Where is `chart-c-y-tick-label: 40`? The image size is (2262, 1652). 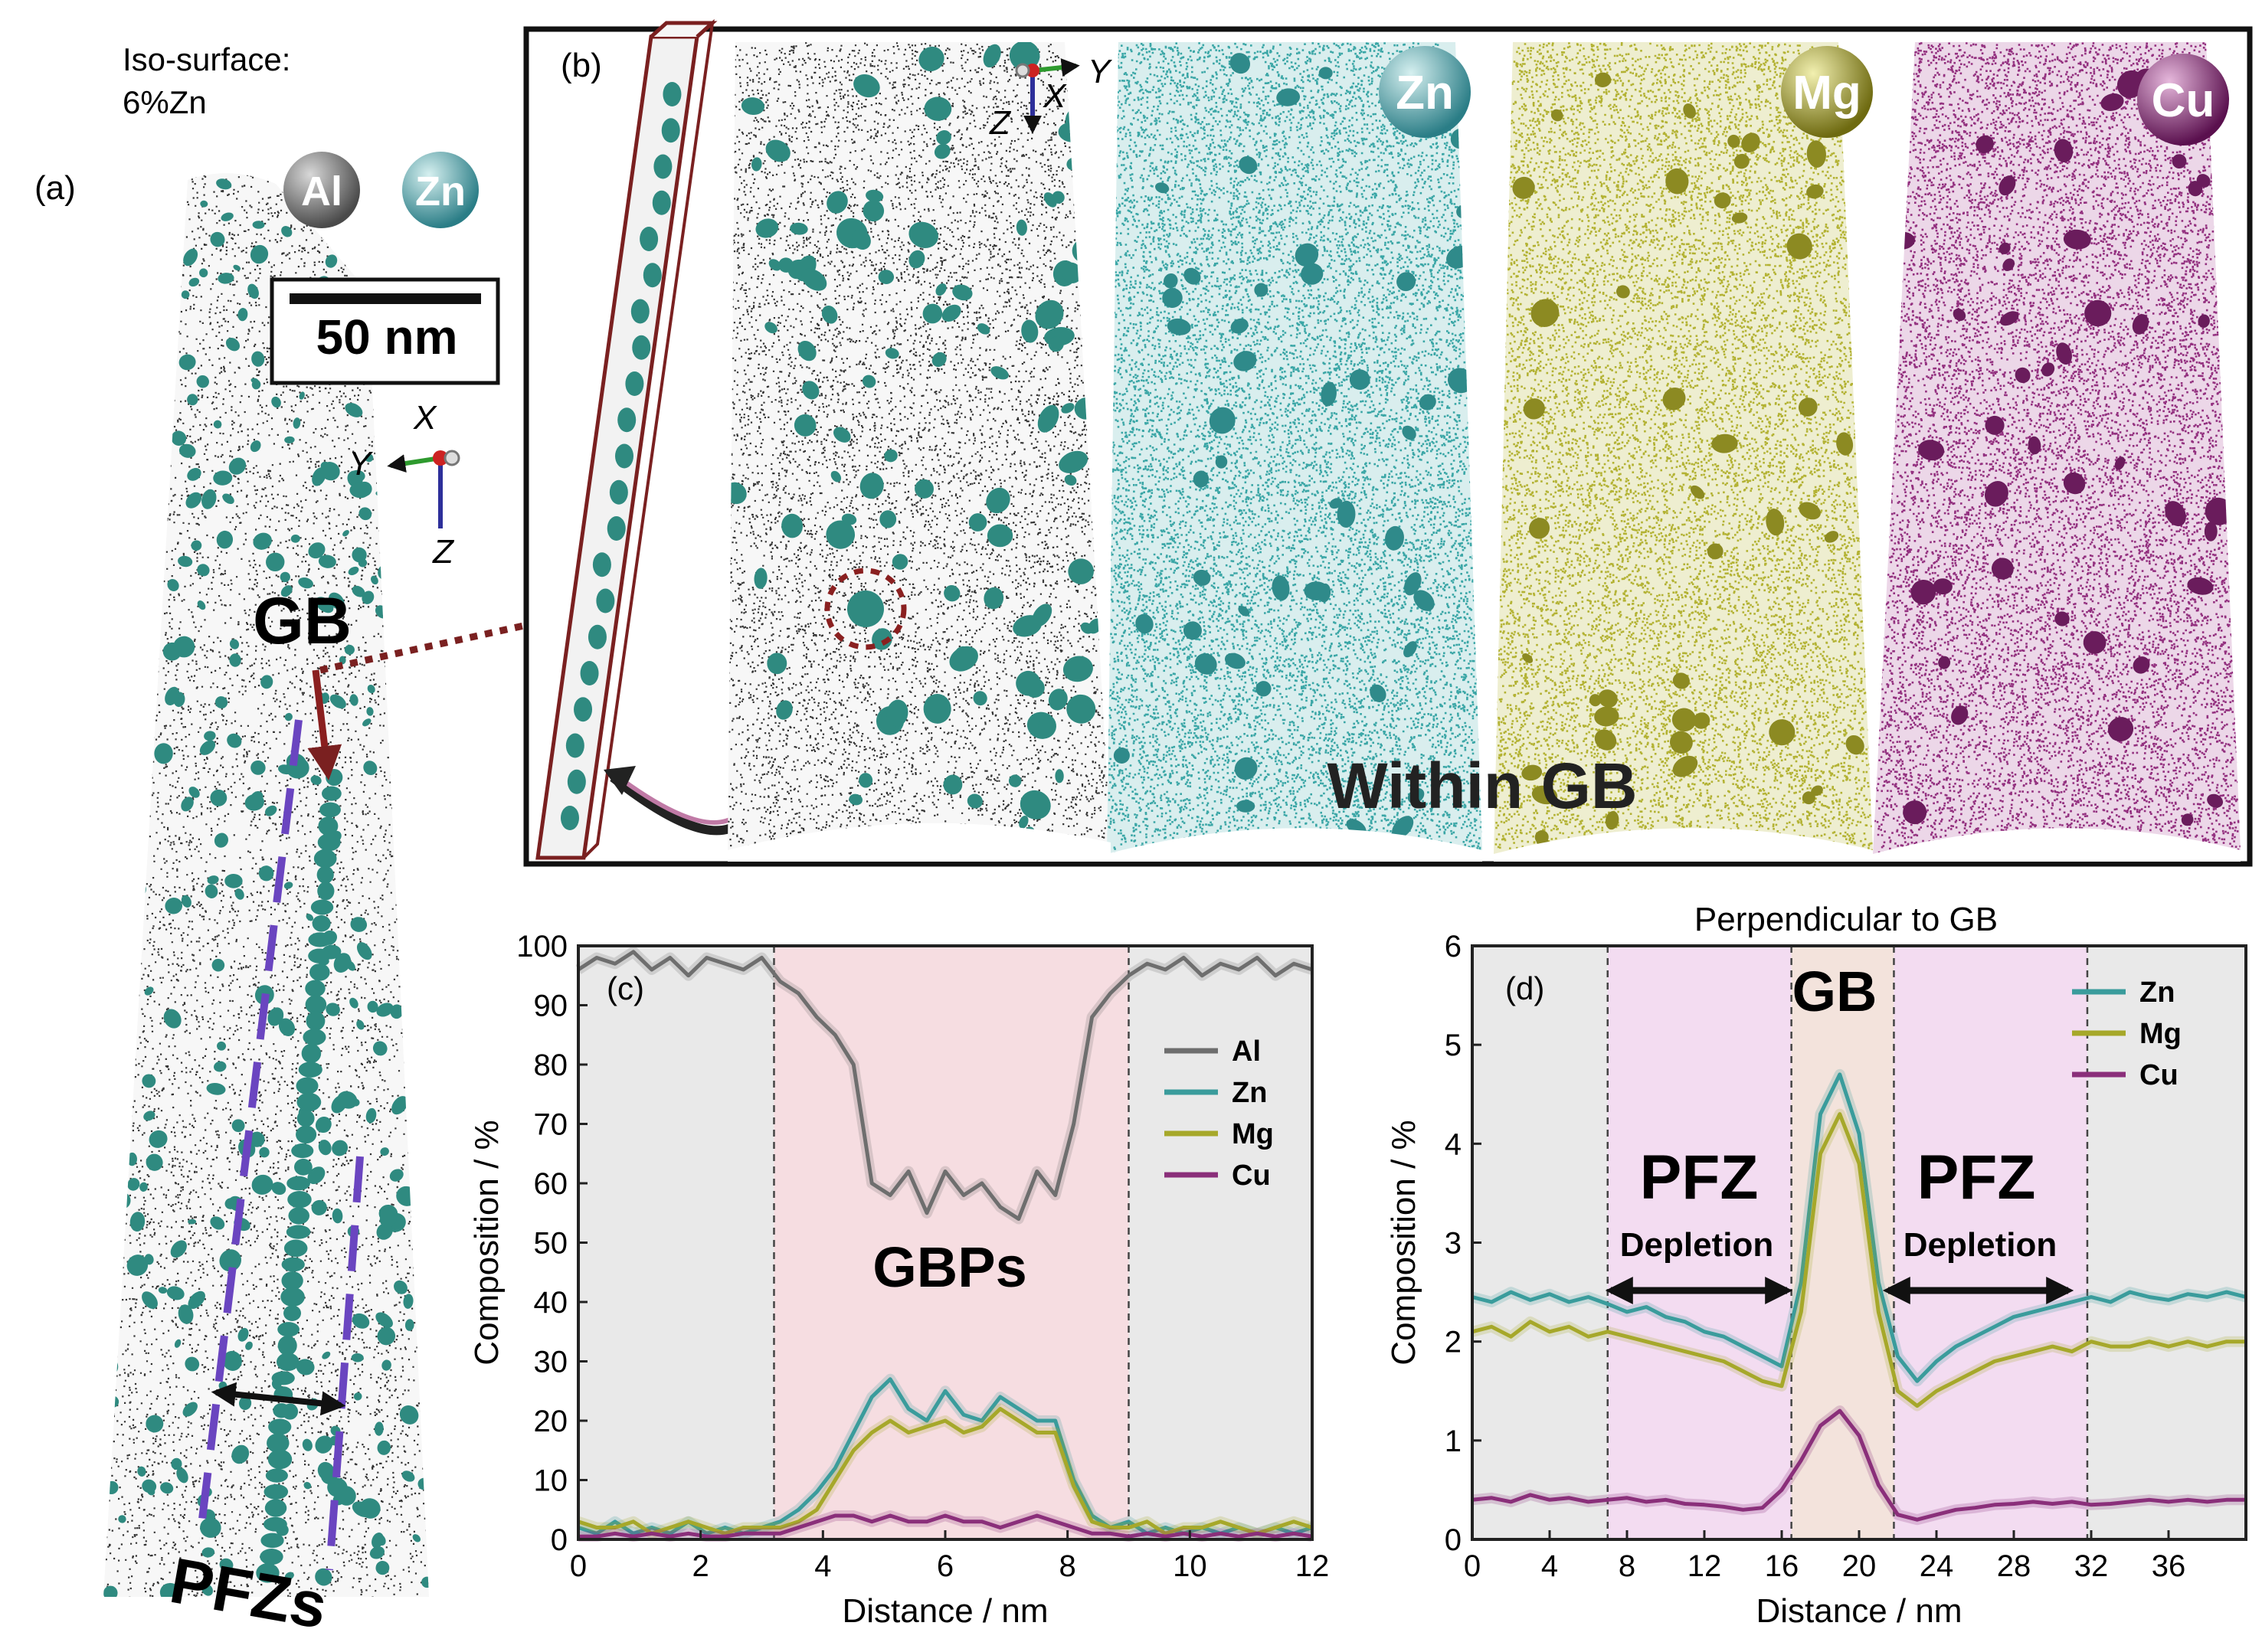 chart-c-y-tick-label: 40 is located at coordinates (551, 1303).